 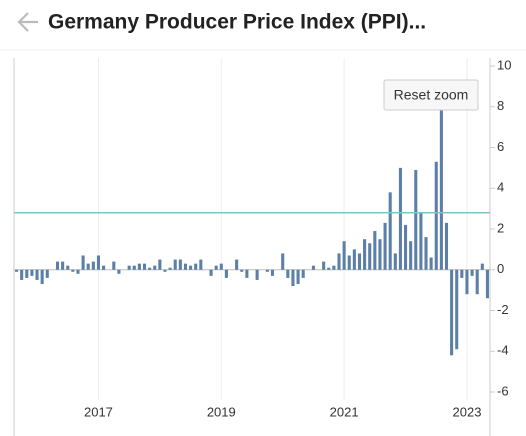 I want to click on x-tick-label: 2023, so click(x=467, y=411).